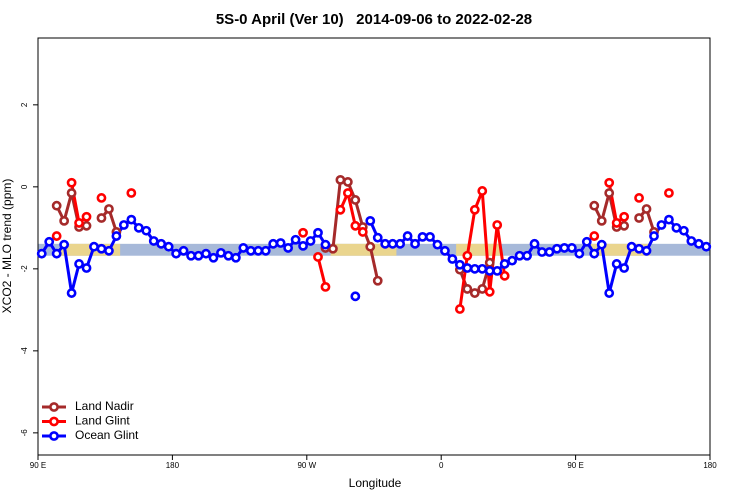 The width and height of the screenshot is (750, 500). What do you see at coordinates (24, 104) in the screenshot?
I see `y-tick-label: 2` at bounding box center [24, 104].